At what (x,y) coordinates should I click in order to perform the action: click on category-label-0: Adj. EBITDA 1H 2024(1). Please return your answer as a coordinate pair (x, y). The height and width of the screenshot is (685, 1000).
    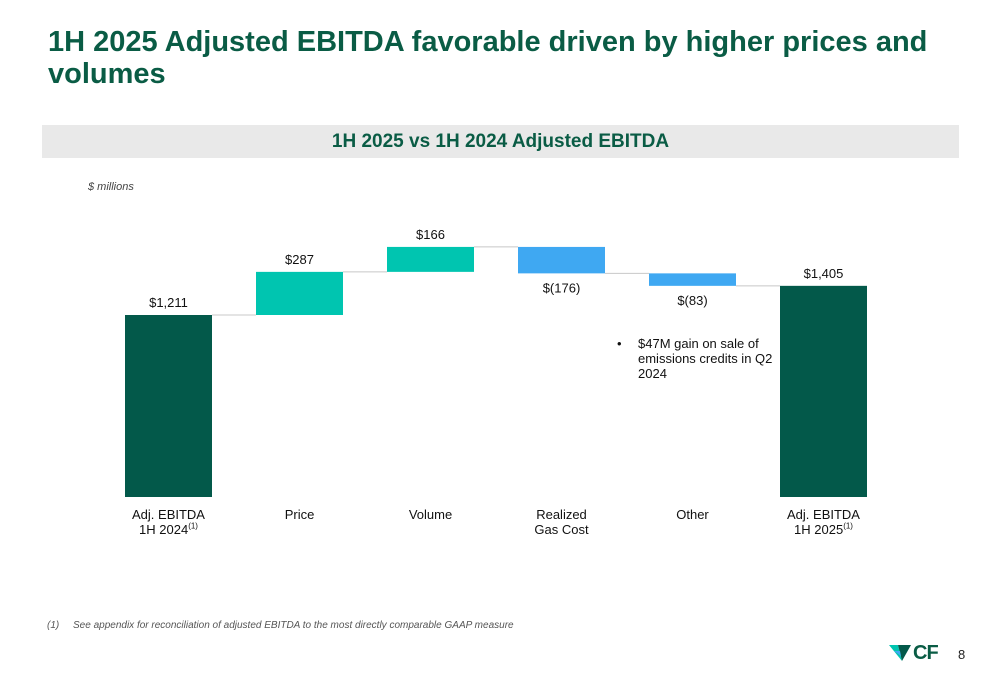
    Looking at the image, I should click on (169, 522).